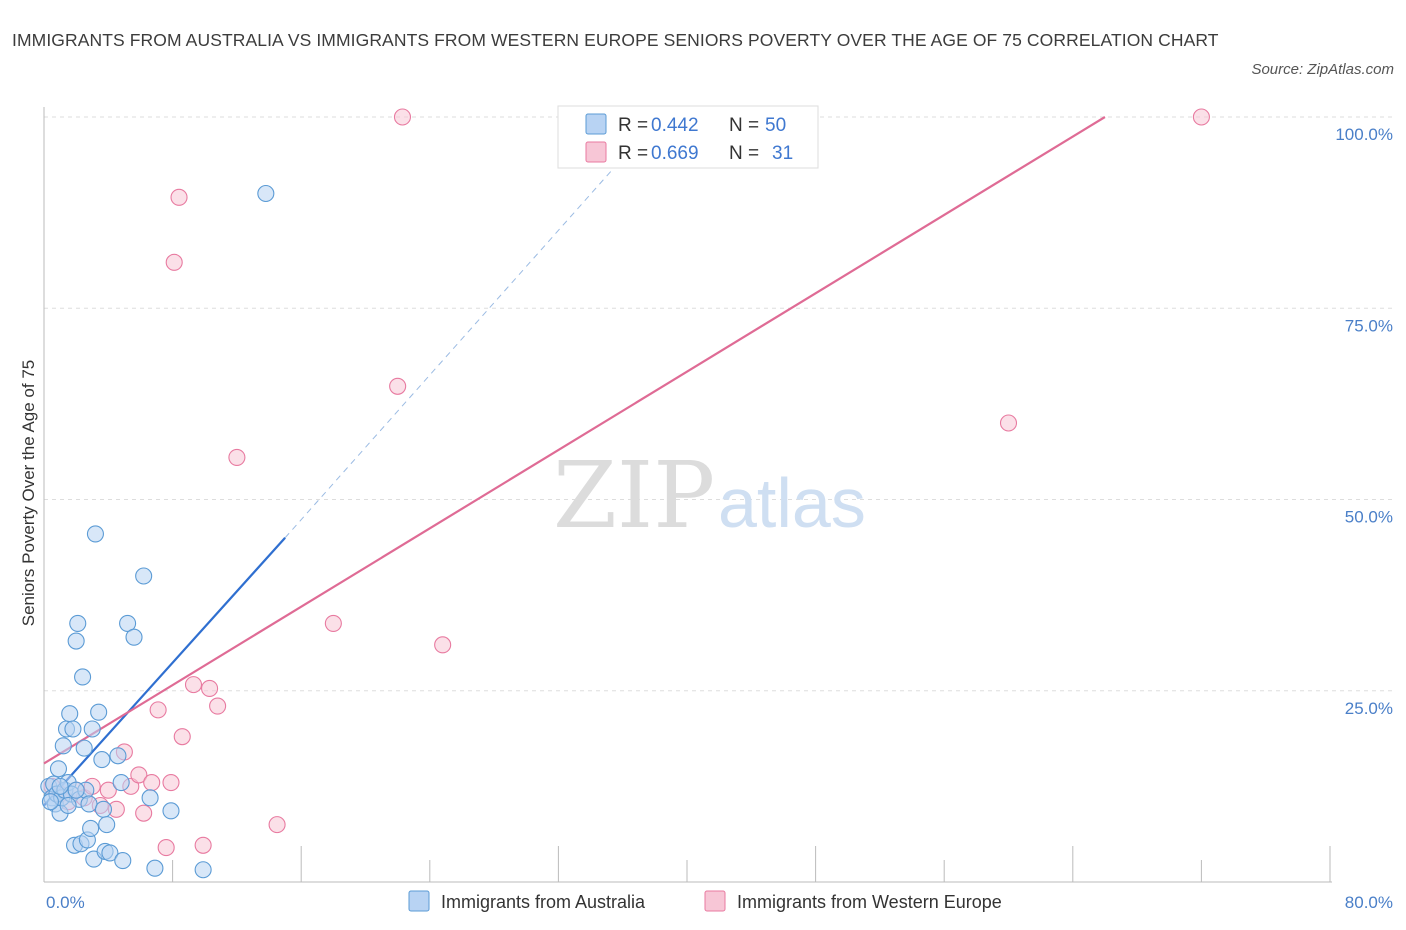 The width and height of the screenshot is (1406, 930). What do you see at coordinates (1369, 325) in the screenshot?
I see `y-tick-label-2: 75.0%` at bounding box center [1369, 325].